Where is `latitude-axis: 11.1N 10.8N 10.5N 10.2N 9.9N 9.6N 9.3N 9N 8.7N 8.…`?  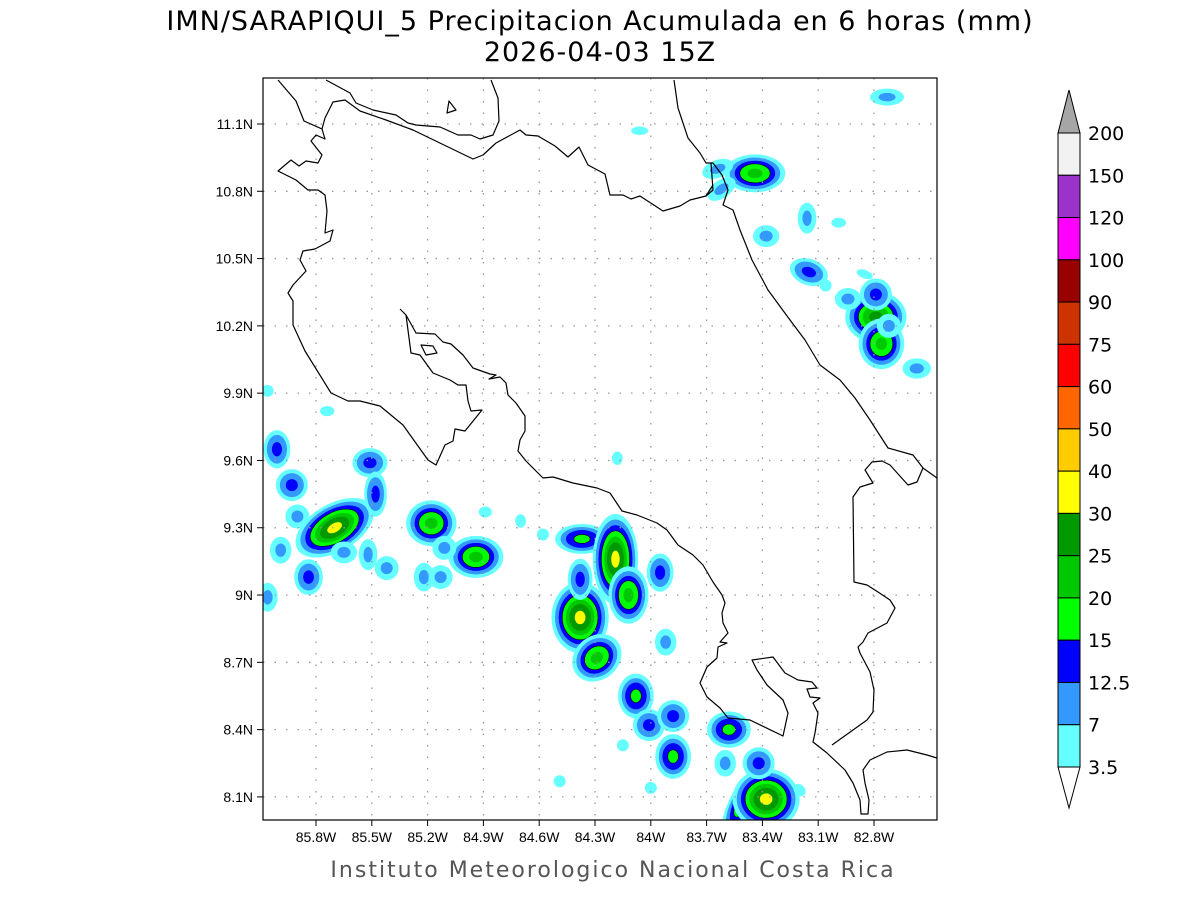
latitude-axis: 11.1N 10.8N 10.5N 10.2N 9.9N 9.6N 9.3N 9N 8.7N 8.… is located at coordinates (239, 460).